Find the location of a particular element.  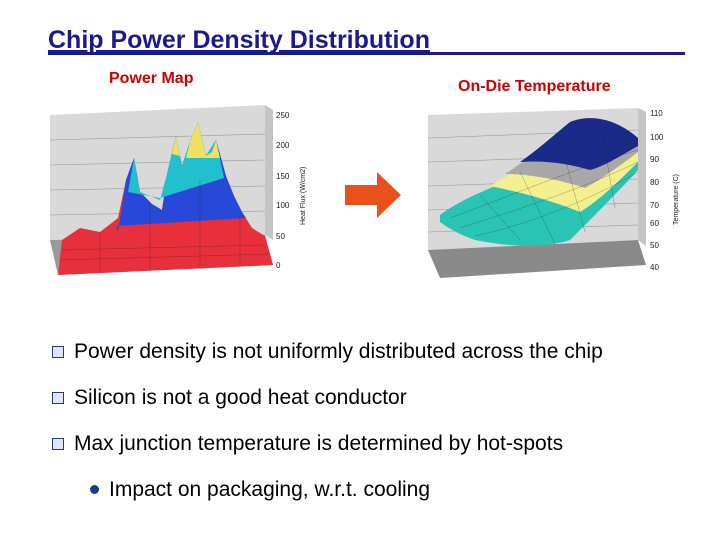

right-tick-40: 40 is located at coordinates (654, 267).